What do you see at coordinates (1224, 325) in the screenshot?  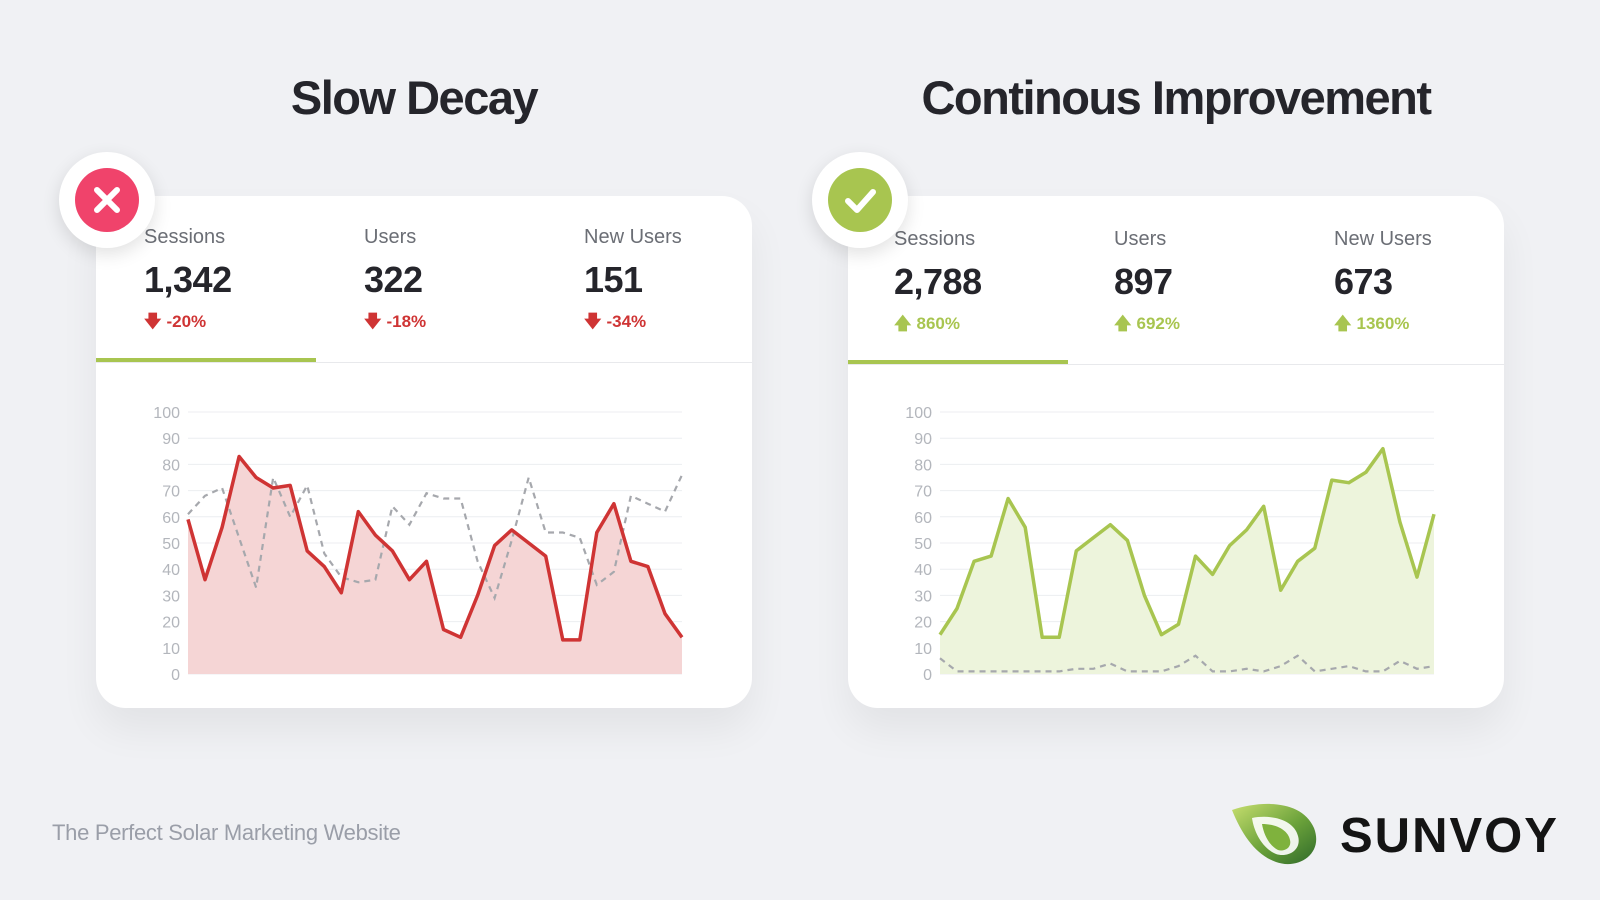 I see `stat-change: 🡅 692%` at bounding box center [1224, 325].